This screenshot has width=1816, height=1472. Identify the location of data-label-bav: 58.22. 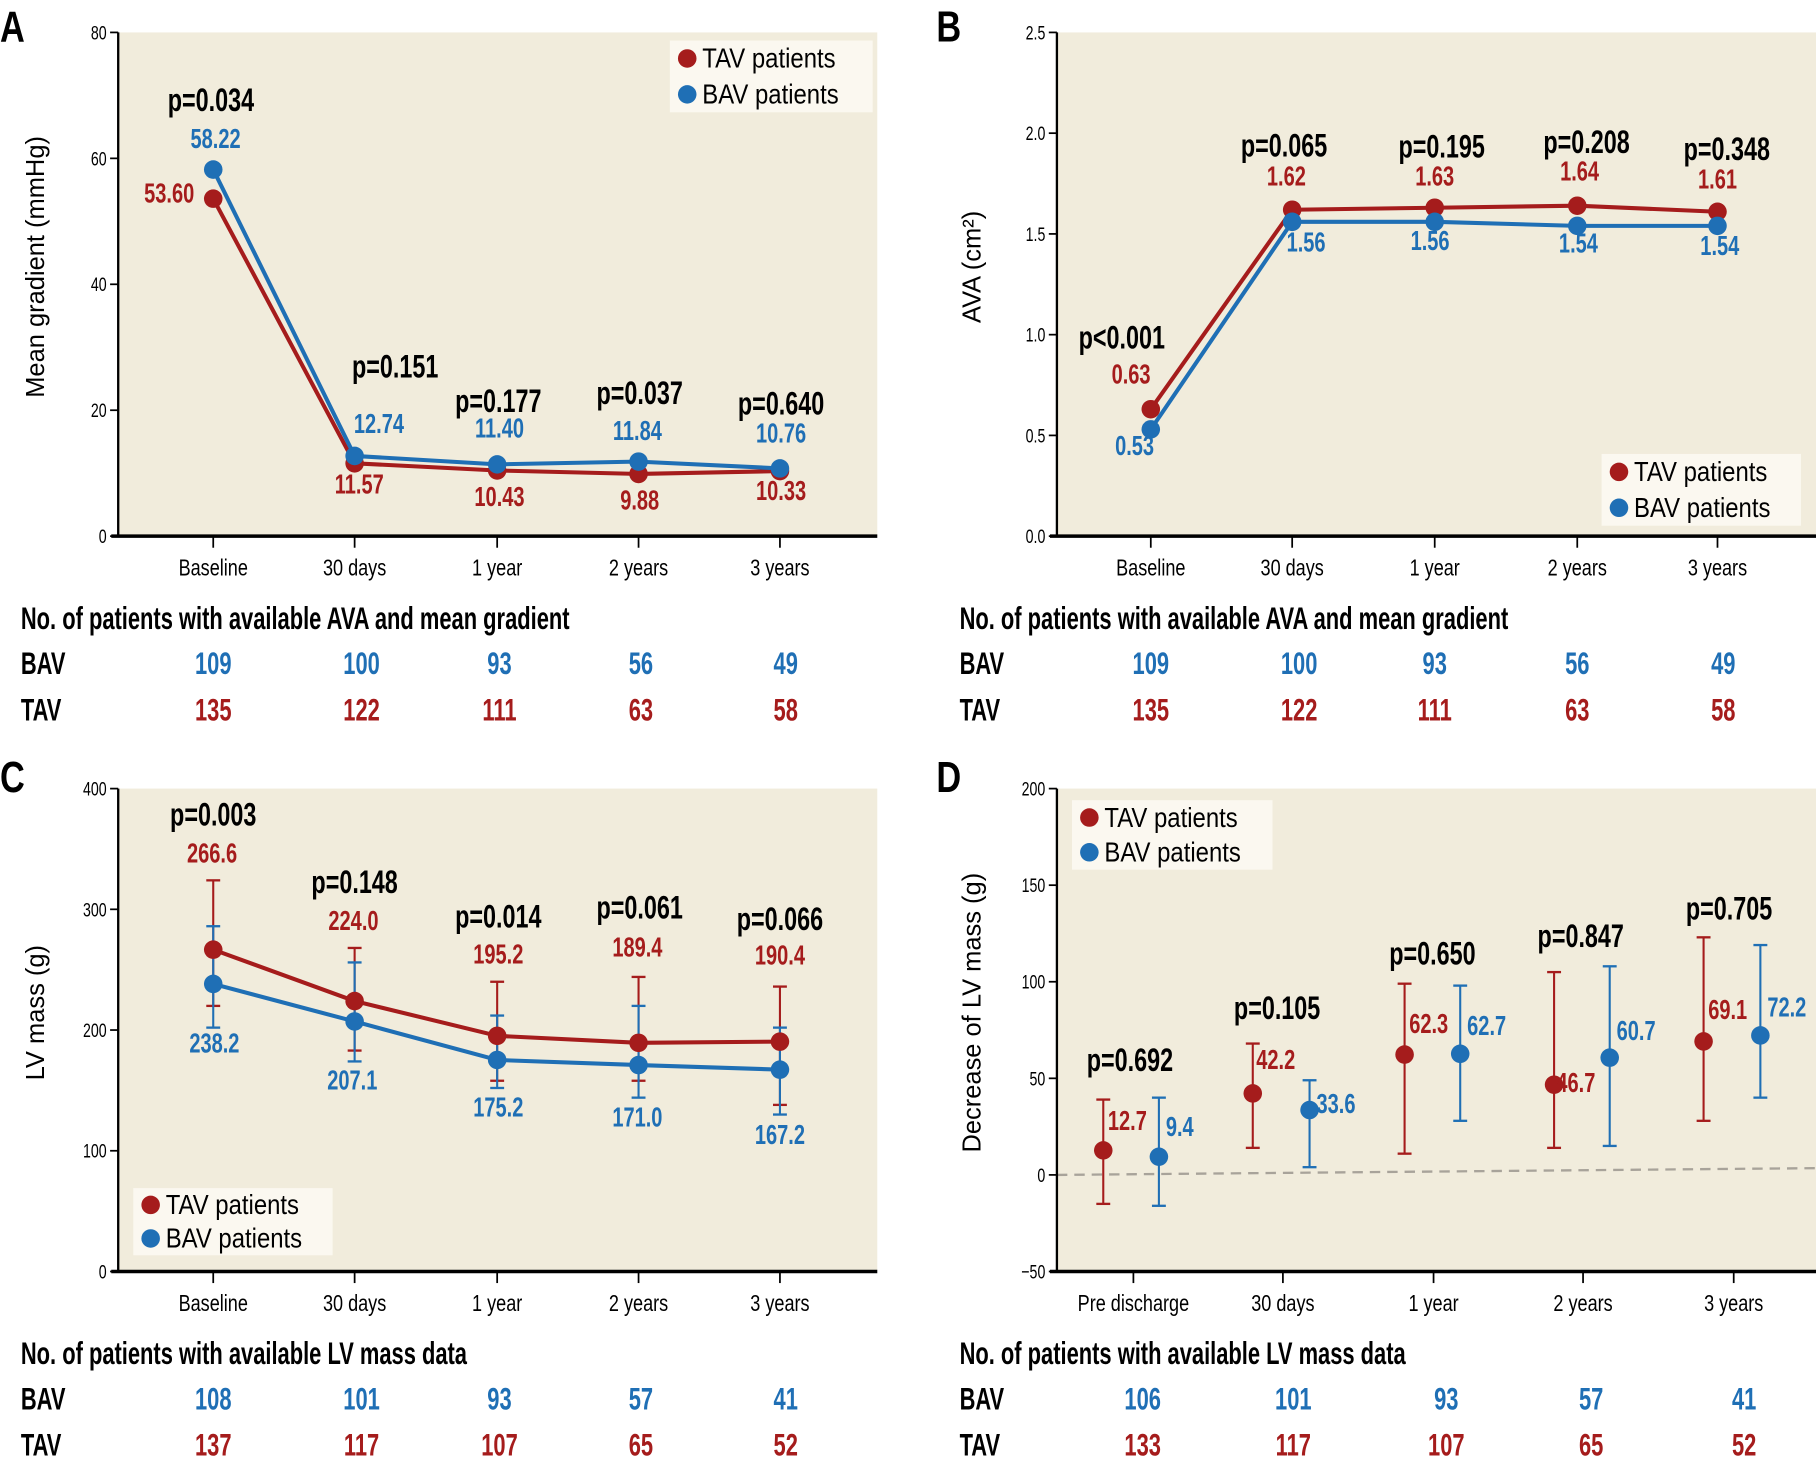
(216, 139).